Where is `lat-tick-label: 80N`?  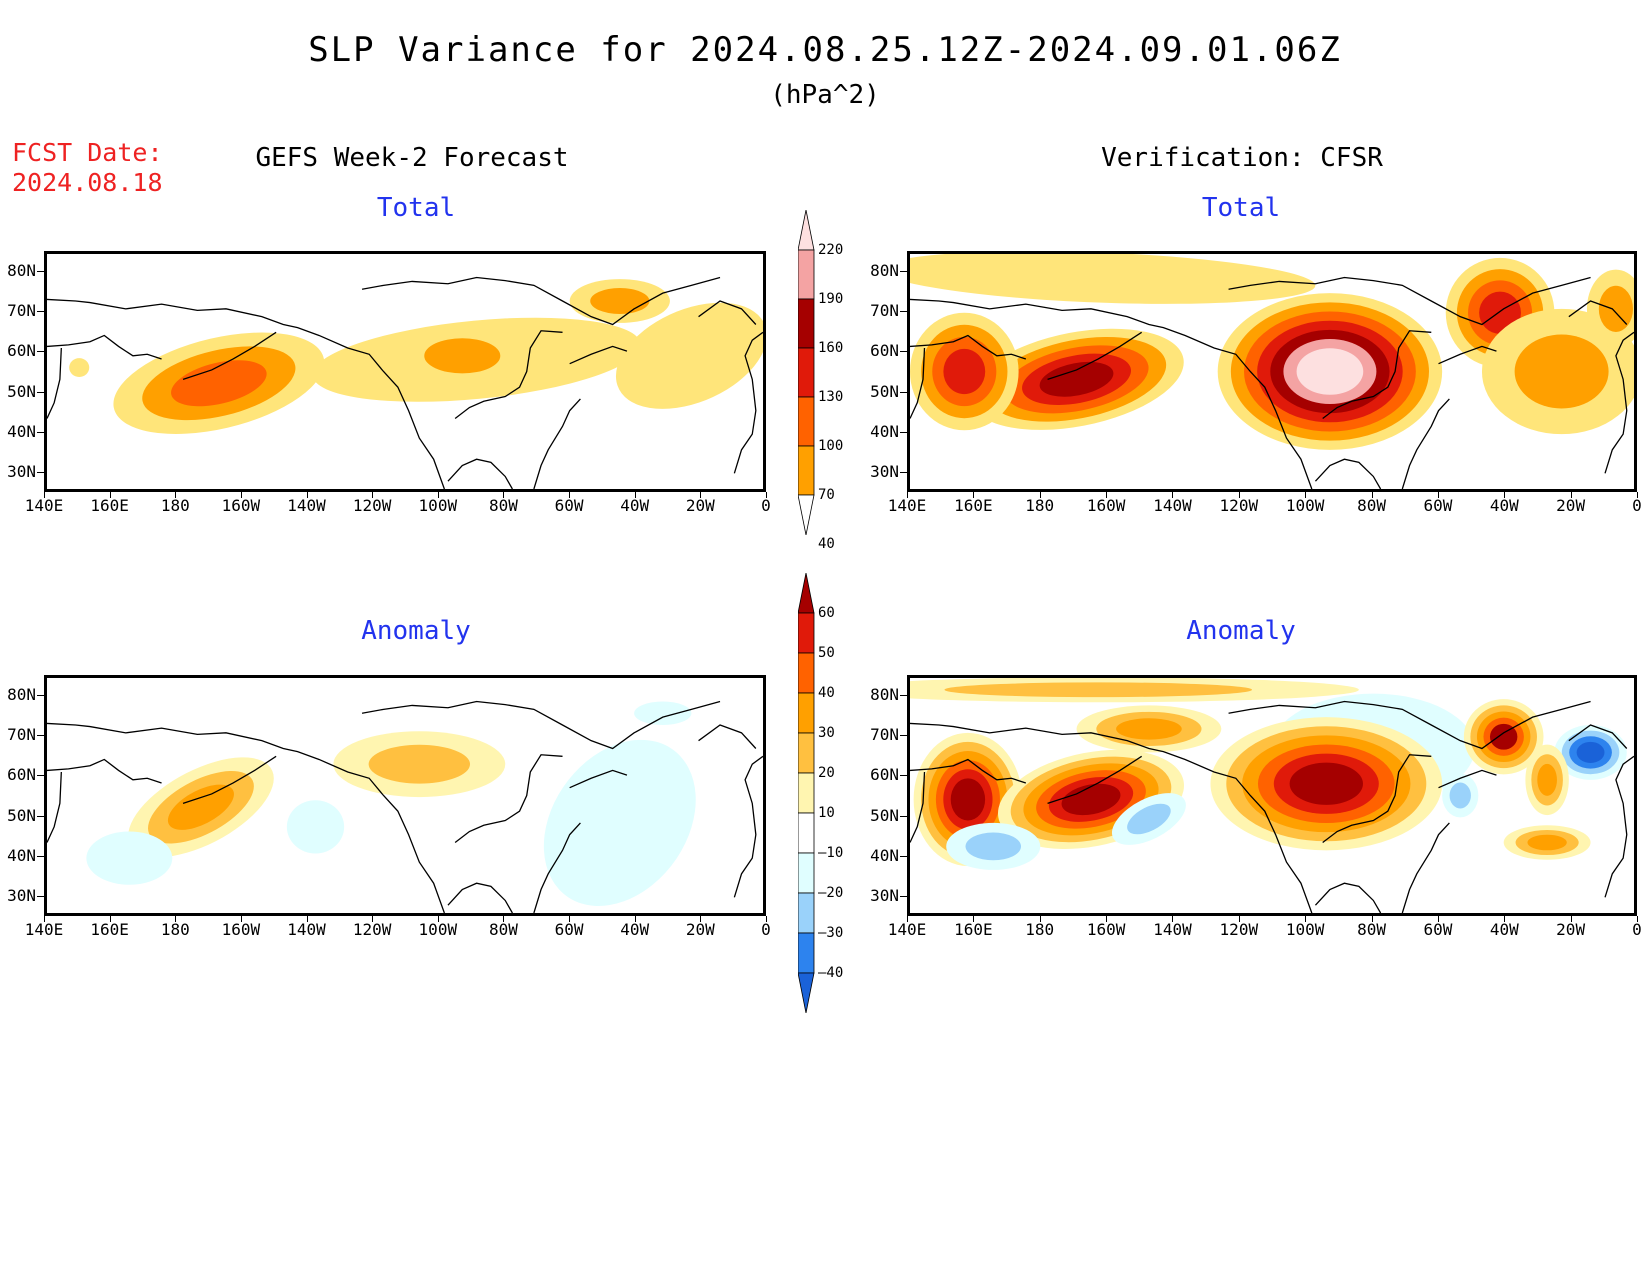
lat-tick-label: 80N is located at coordinates (21, 271).